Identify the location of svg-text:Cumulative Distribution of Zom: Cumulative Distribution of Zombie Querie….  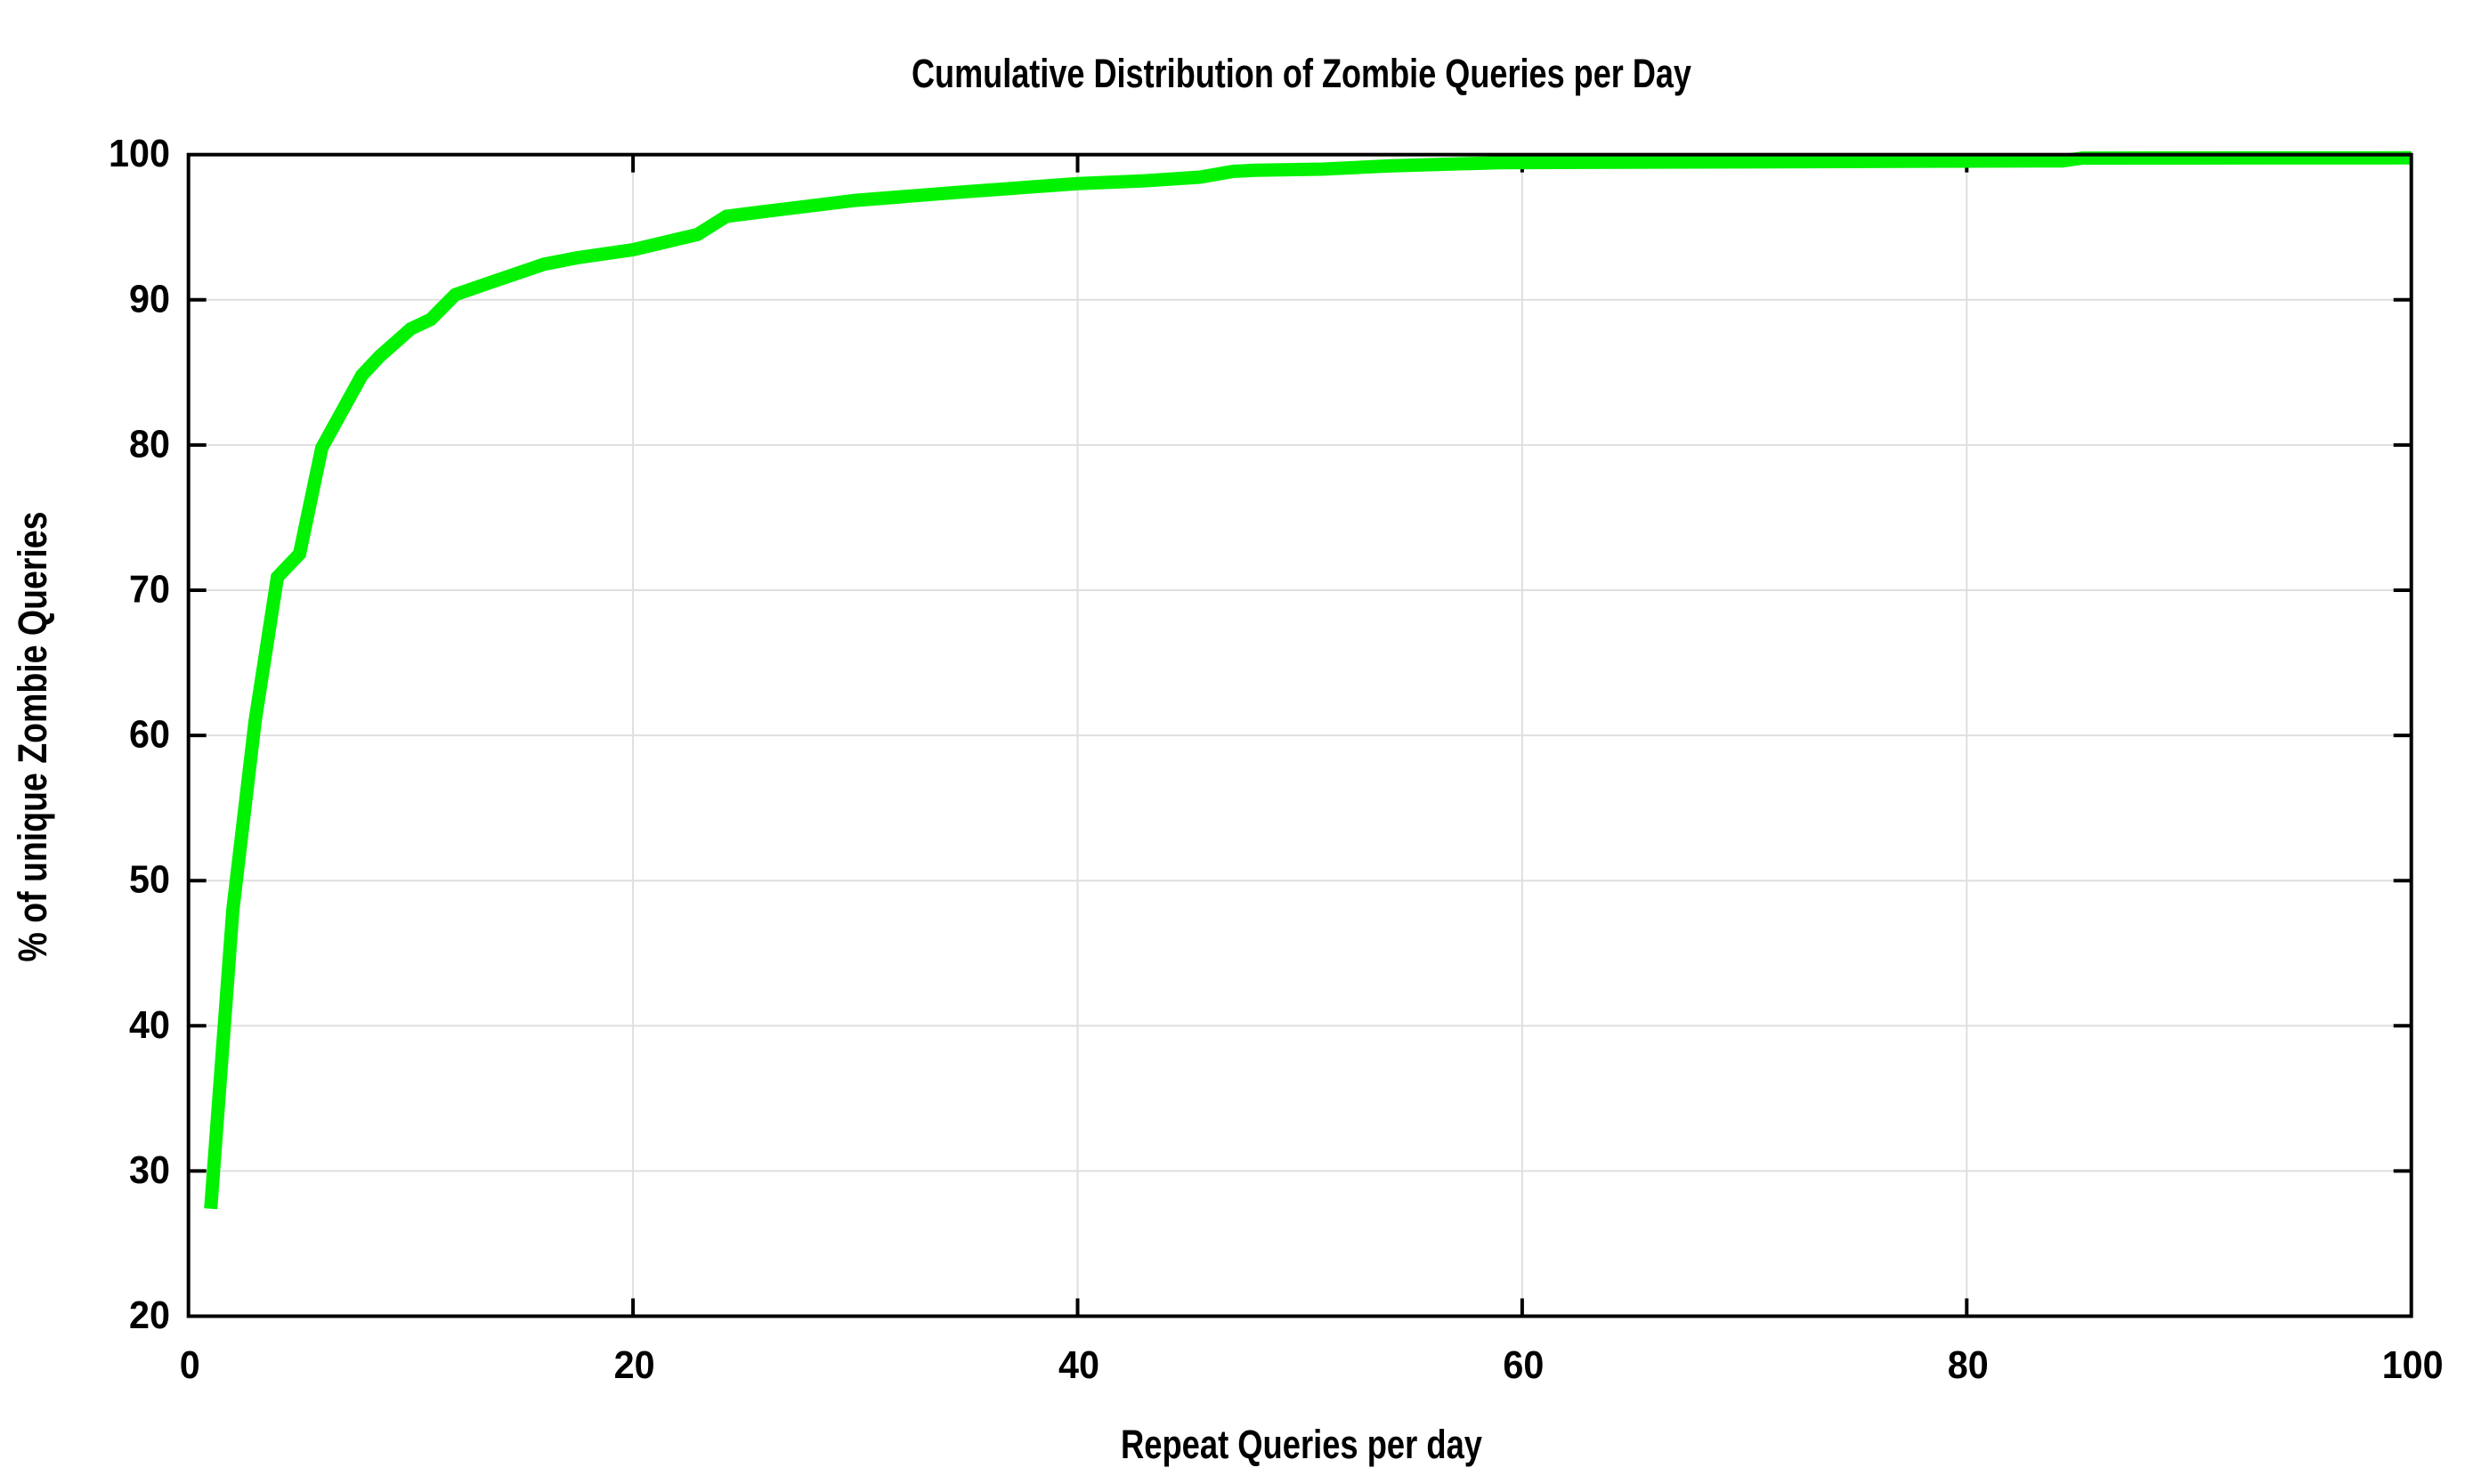
(1302, 73).